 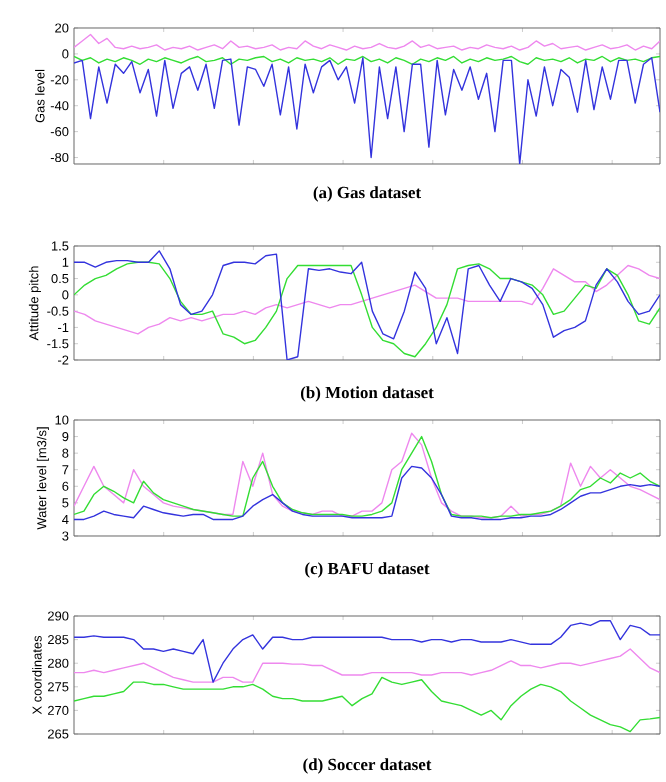 What do you see at coordinates (367, 394) in the screenshot?
I see `text: (b) Motion dataset` at bounding box center [367, 394].